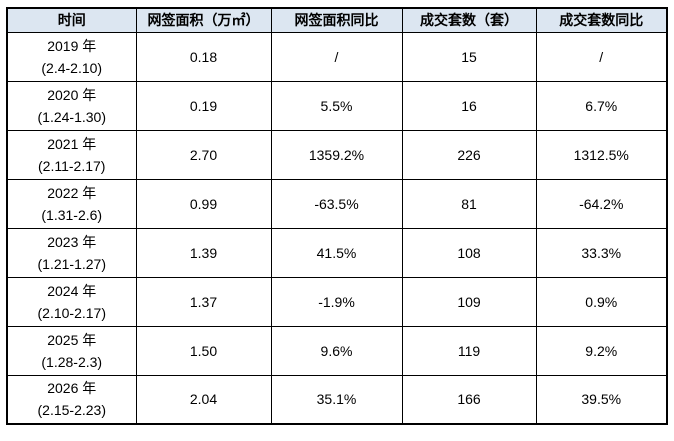 Image resolution: width=674 pixels, height=441 pixels. I want to click on table-row-2025: 2025 年 (1.28-2.3) 1.50 9.6% 119 9.2%, so click(337, 350).